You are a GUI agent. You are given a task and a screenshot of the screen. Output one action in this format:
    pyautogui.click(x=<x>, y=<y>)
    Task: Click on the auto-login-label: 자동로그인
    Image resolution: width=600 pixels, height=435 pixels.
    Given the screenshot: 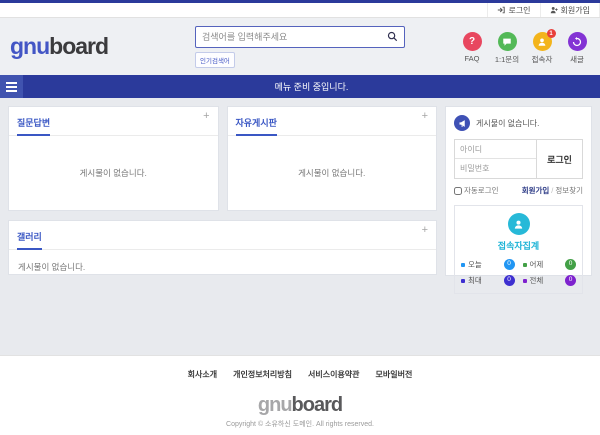 What is the action you would take?
    pyautogui.click(x=476, y=190)
    